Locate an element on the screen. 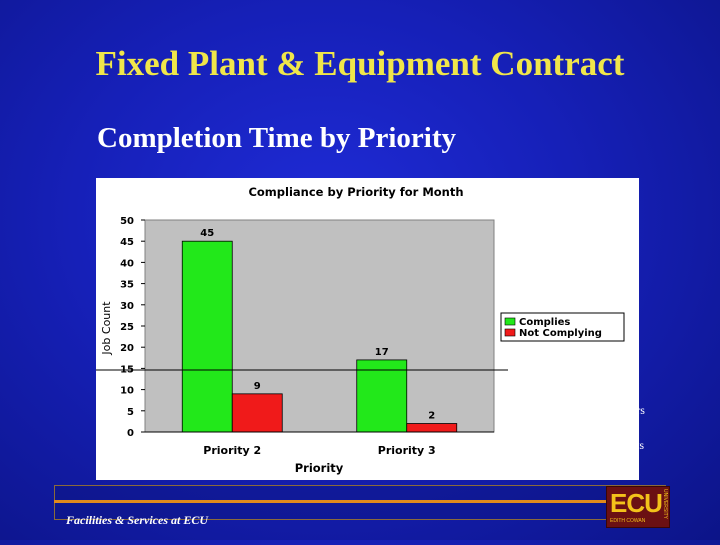 Image resolution: width=720 pixels, height=545 pixels. footer-accent-line is located at coordinates (332, 501).